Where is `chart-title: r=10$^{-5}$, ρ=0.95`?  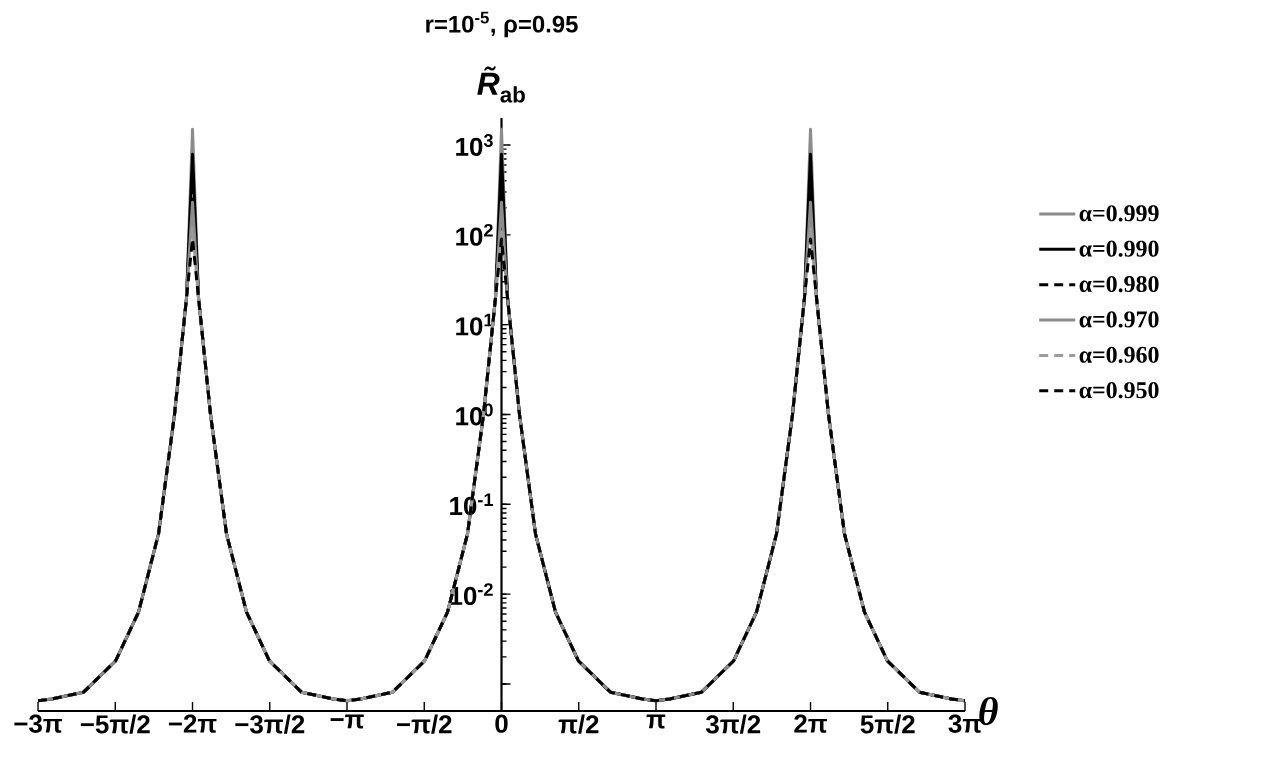
chart-title: r=10$^{-5}$, ρ=0.95 is located at coordinates (502, 24).